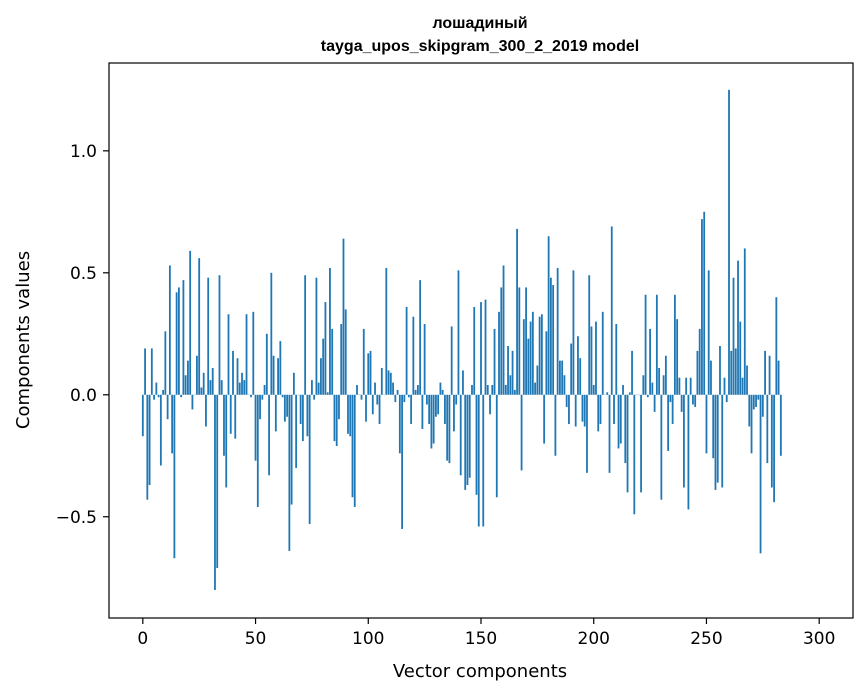  Describe the element at coordinates (486, 633) in the screenshot. I see `x-axis: 0 50 100 150 200 250 300` at that location.